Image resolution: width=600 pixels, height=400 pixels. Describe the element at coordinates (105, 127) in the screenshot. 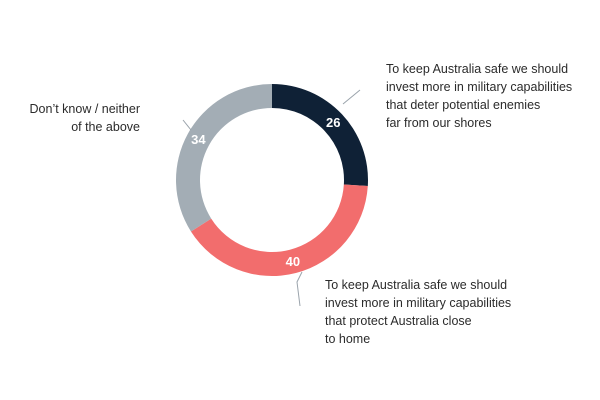

I see `category-label-line: of the above` at that location.